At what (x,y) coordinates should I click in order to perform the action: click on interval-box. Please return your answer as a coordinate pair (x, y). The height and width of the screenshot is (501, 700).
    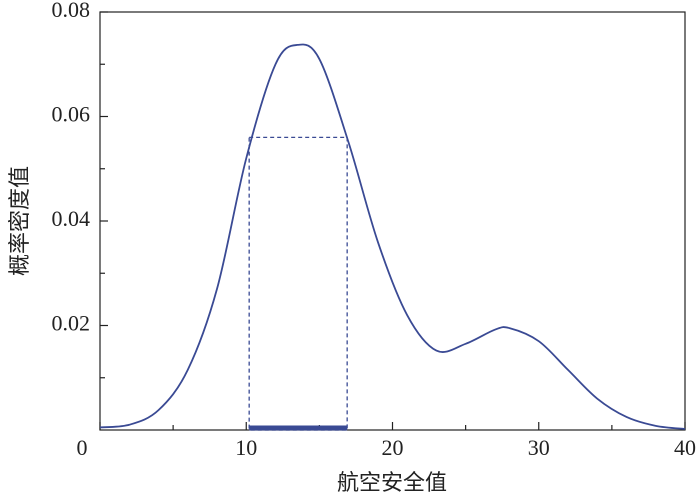
    Looking at the image, I should click on (298, 283).